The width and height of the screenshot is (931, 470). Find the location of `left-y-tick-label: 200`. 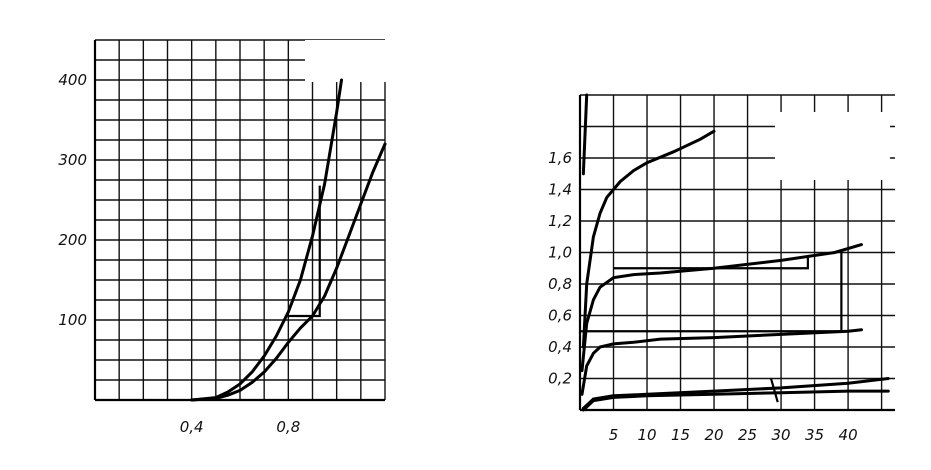

left-y-tick-label: 200 is located at coordinates (72, 240).